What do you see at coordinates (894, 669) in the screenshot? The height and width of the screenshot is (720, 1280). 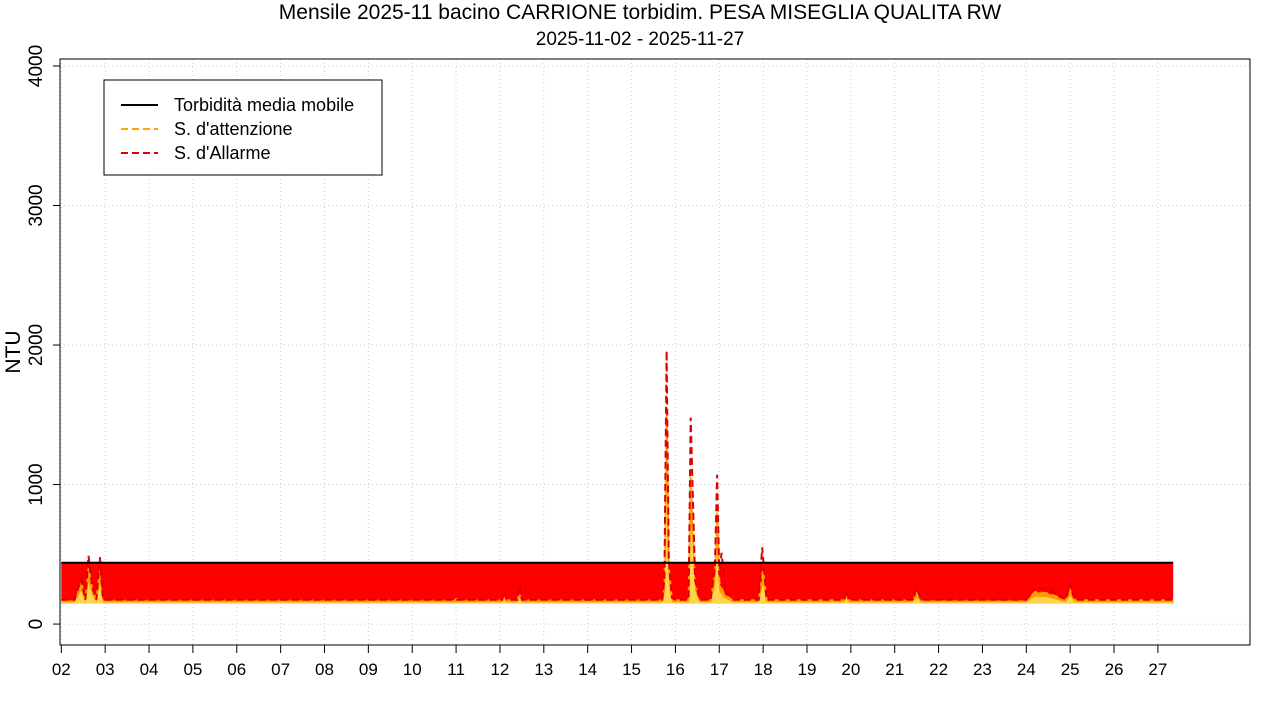 I see `x-tick-label: 21` at bounding box center [894, 669].